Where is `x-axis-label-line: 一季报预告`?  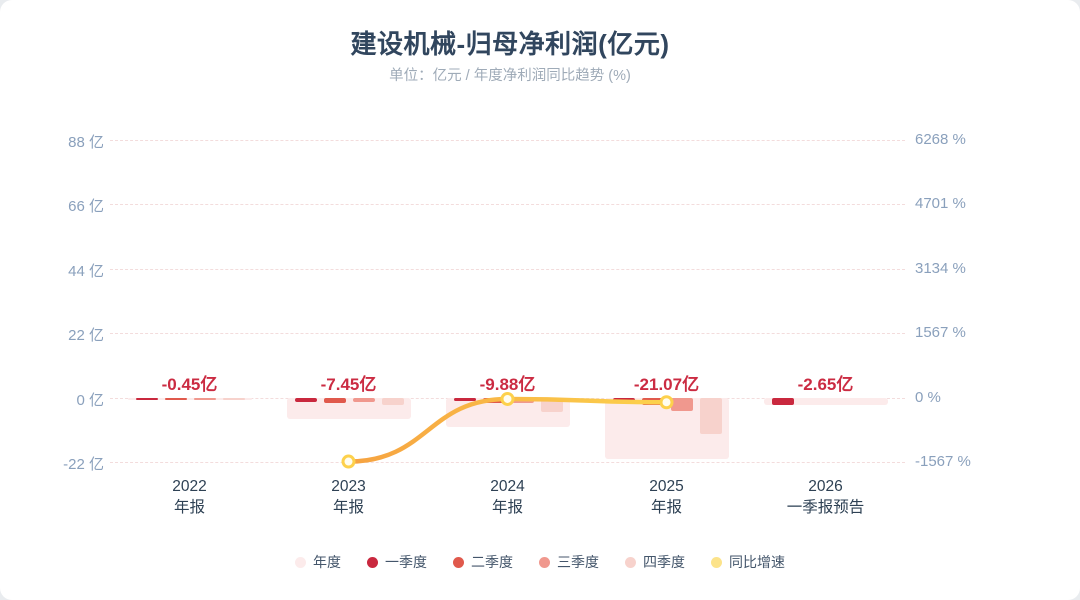
x-axis-label-line: 一季报预告 is located at coordinates (825, 507).